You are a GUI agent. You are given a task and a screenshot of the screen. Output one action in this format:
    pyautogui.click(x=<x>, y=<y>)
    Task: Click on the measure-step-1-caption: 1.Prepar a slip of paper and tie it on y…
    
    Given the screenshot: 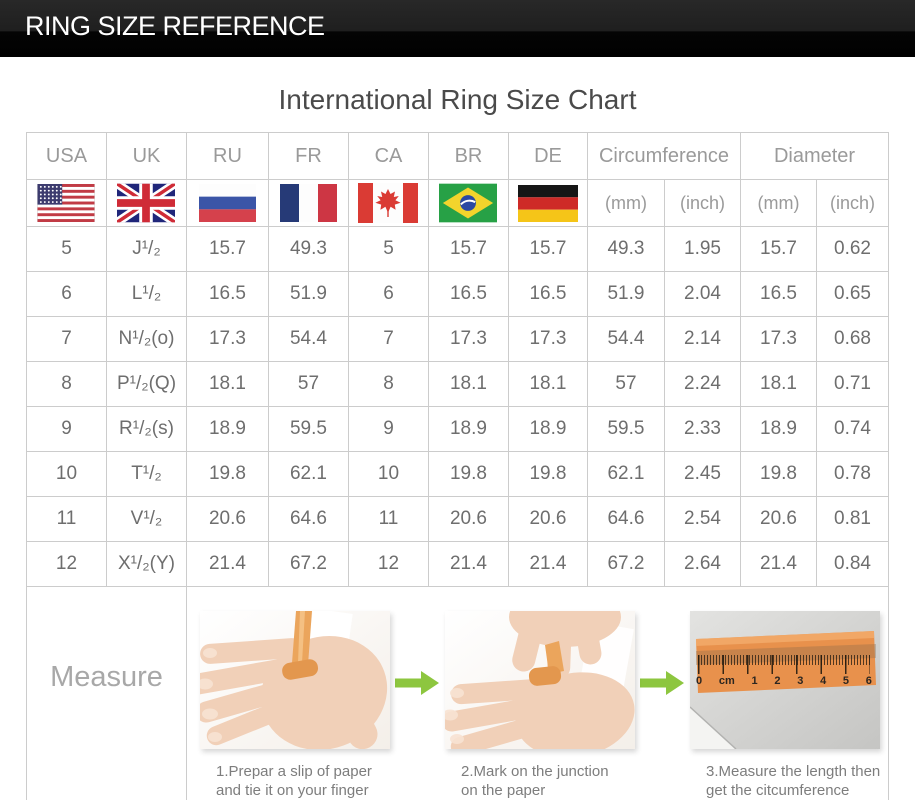 What is the action you would take?
    pyautogui.click(x=293, y=781)
    